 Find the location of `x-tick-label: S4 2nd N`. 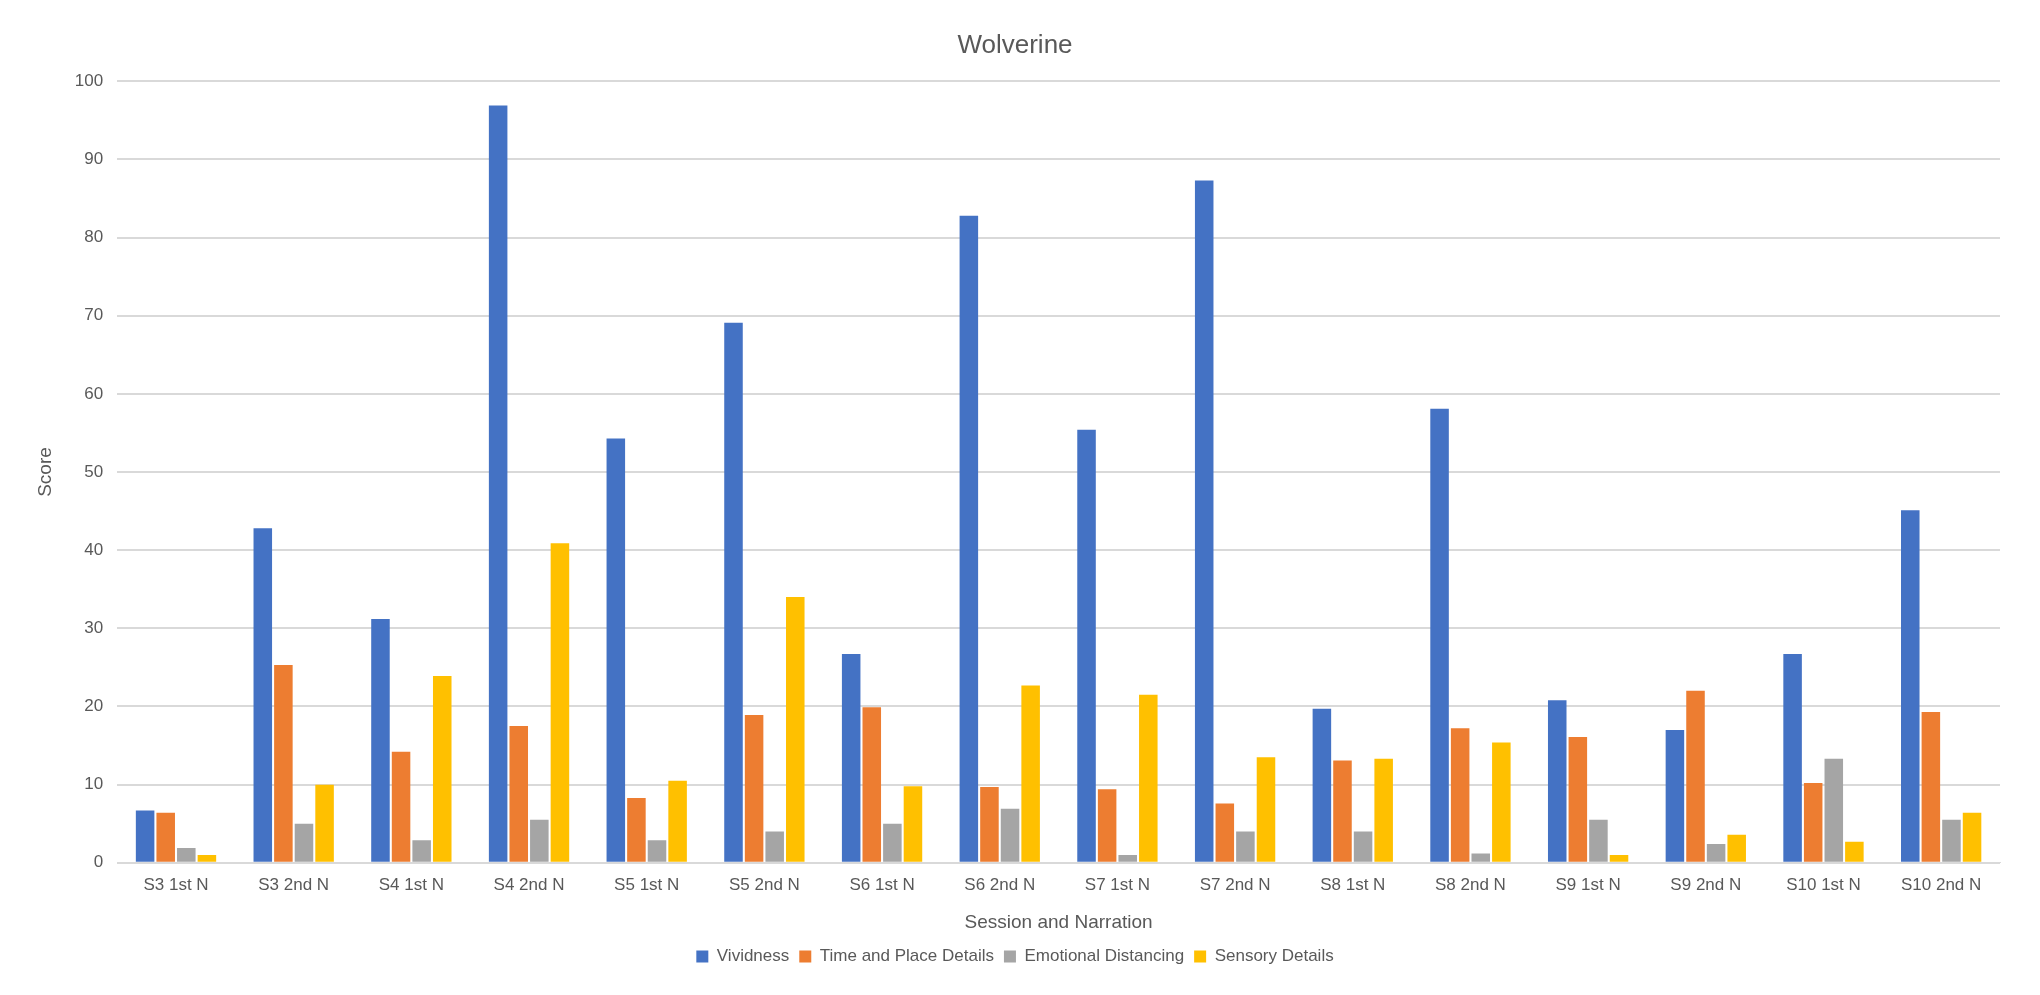

x-tick-label: S4 2nd N is located at coordinates (529, 884).